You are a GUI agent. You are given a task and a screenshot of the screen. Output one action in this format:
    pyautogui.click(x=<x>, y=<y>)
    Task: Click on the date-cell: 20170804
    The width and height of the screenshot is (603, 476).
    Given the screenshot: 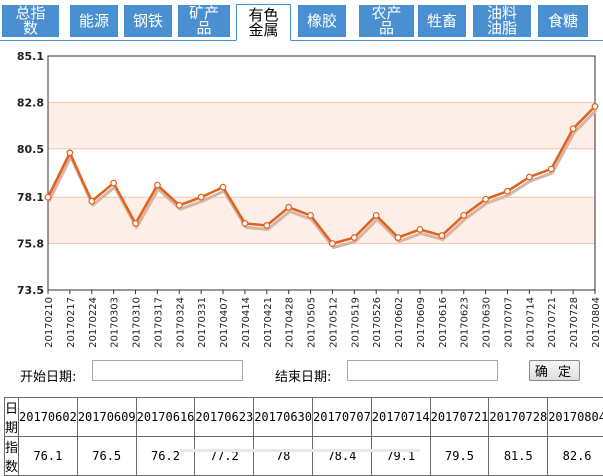 What is the action you would take?
    pyautogui.click(x=575, y=417)
    